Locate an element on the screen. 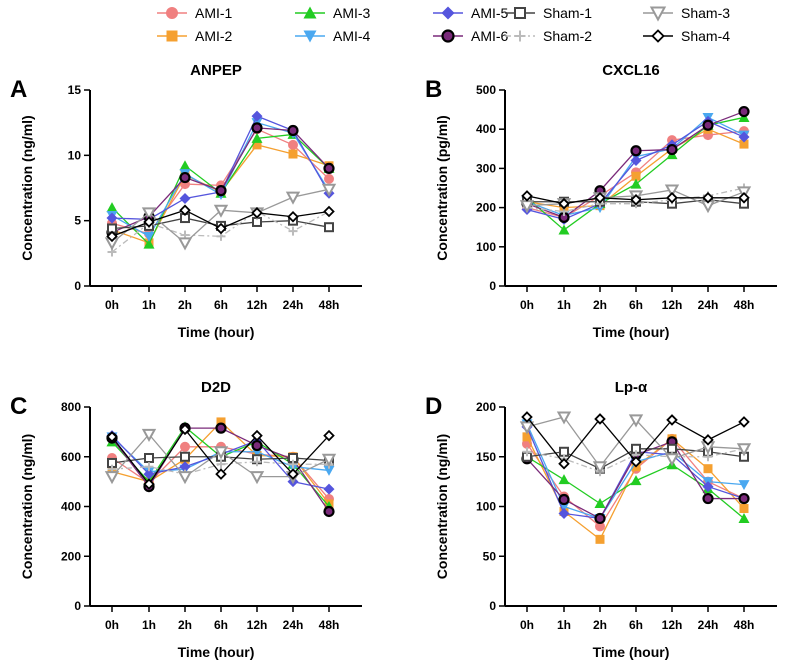 This screenshot has height=666, width=807. data-point-sham-1-1h is located at coordinates (149, 457).